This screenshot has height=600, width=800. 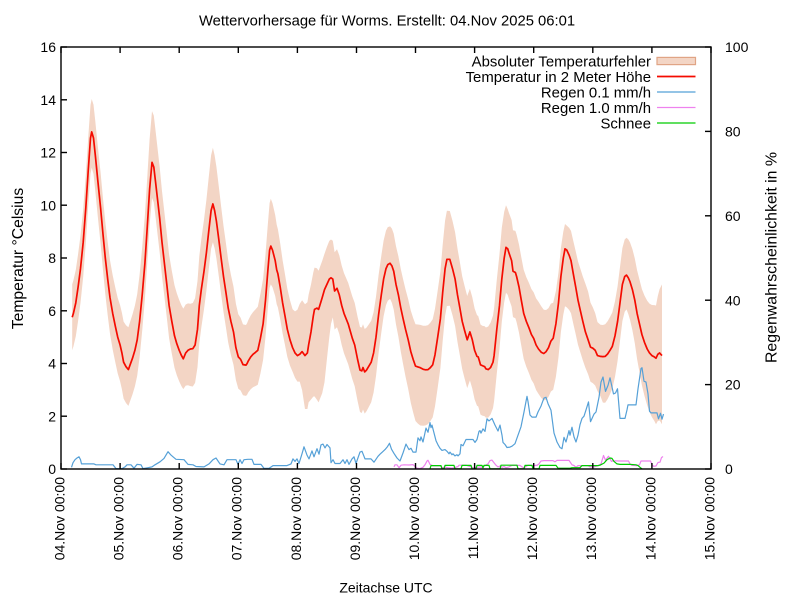 I want to click on svg-text: Regenwahrscheinlichkeit in %, so click(x=772, y=257).